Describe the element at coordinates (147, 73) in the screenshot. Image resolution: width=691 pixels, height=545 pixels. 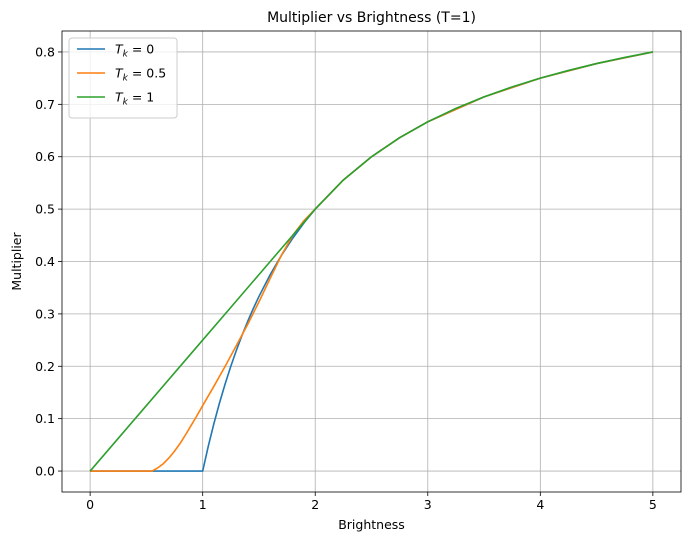
I see `legend-value: = 0.5` at that location.